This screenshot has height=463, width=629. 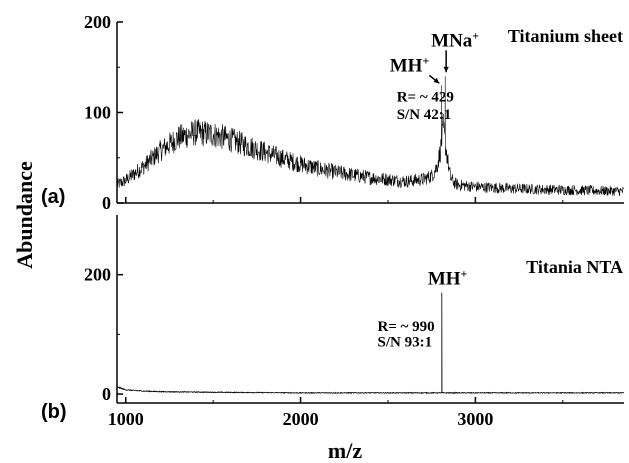 I want to click on y-axis-label: Abundance, so click(x=24, y=215).